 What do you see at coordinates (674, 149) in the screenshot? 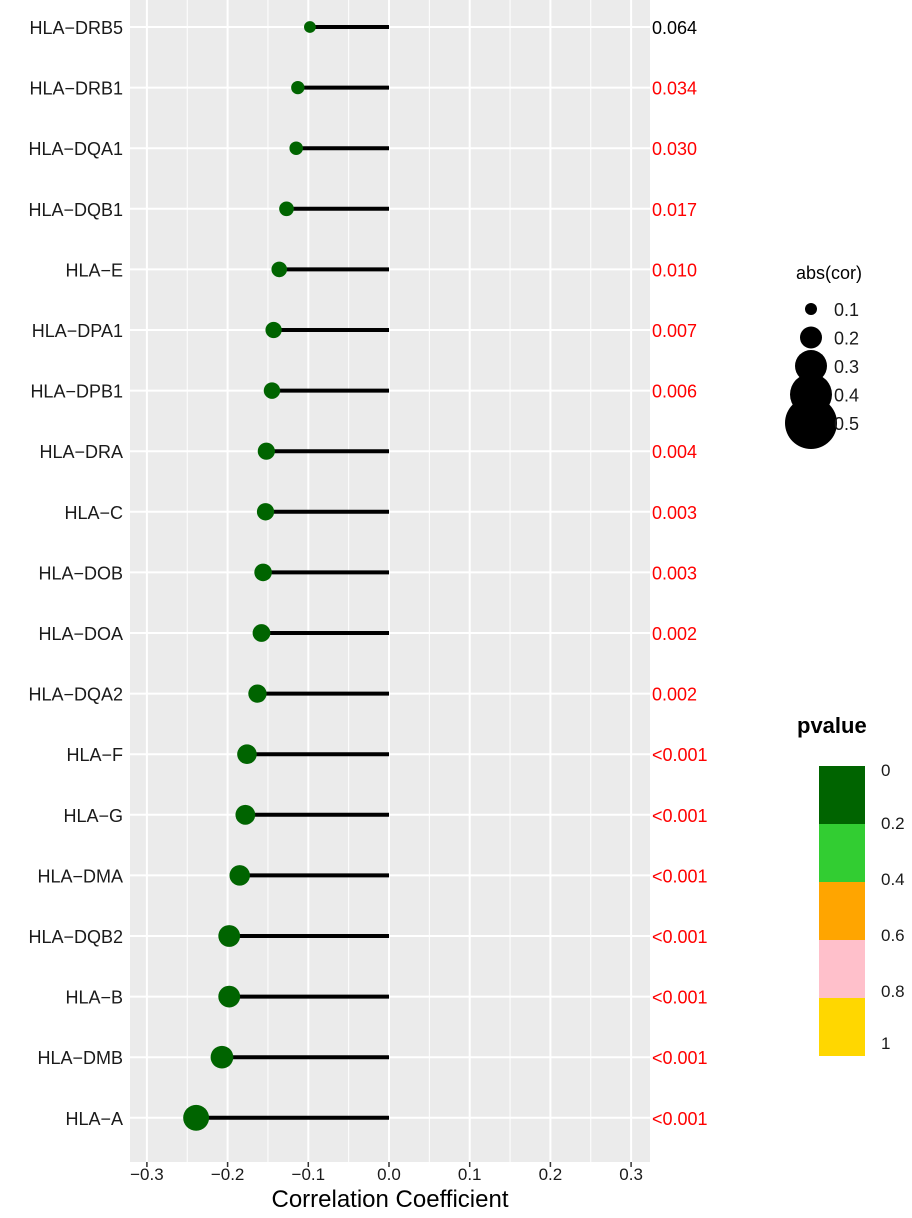
I see `pvalue-label: 0.030` at bounding box center [674, 149].